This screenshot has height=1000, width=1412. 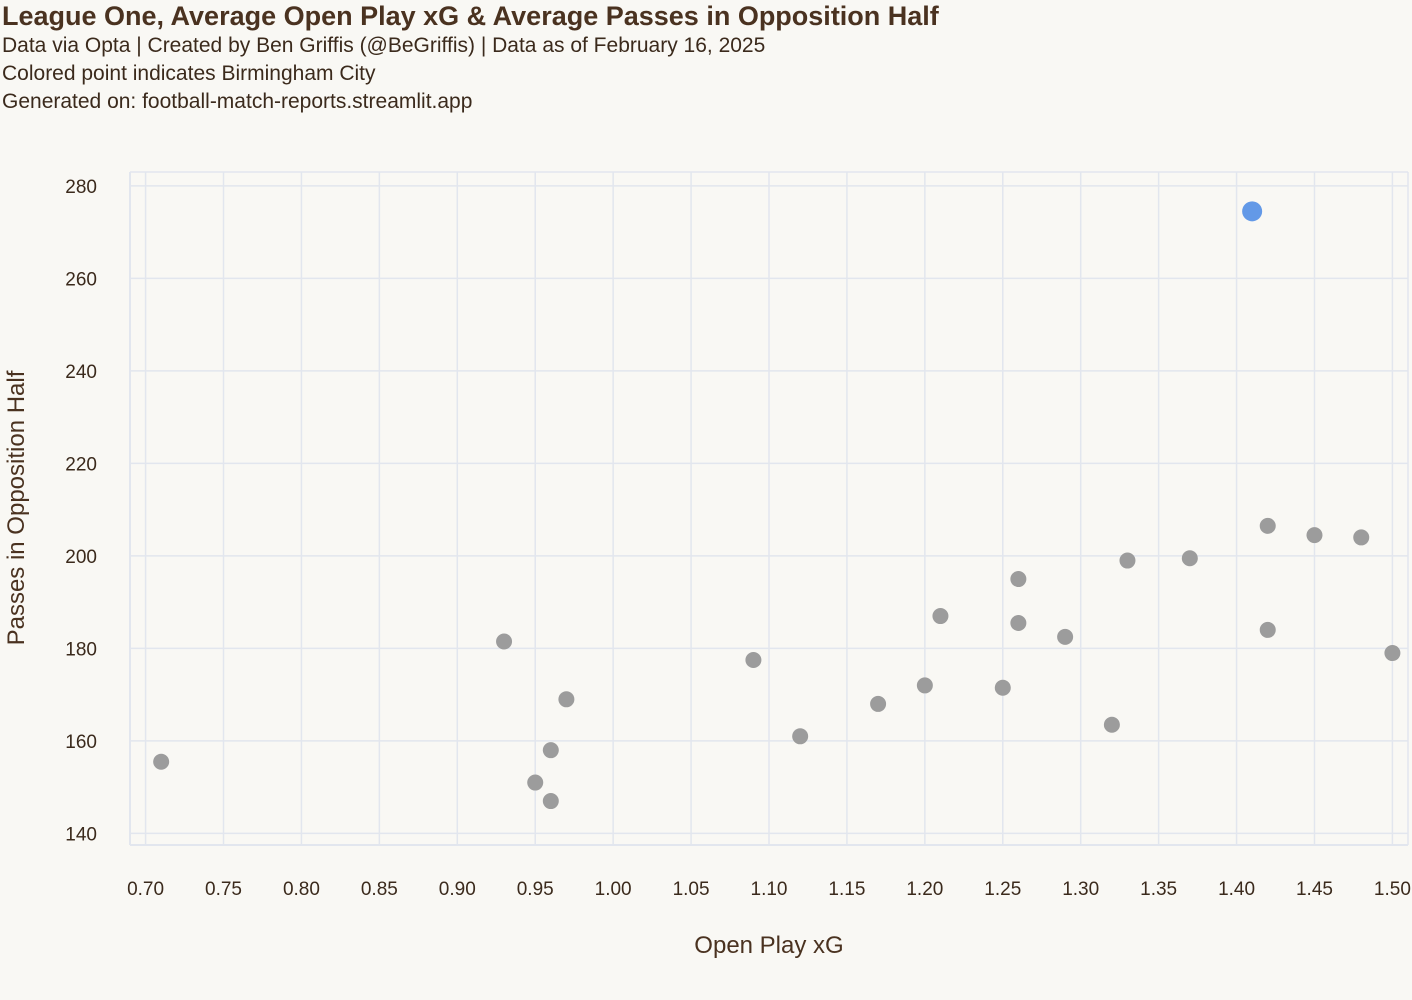 What do you see at coordinates (81, 649) in the screenshot?
I see `y-tick-label: 180` at bounding box center [81, 649].